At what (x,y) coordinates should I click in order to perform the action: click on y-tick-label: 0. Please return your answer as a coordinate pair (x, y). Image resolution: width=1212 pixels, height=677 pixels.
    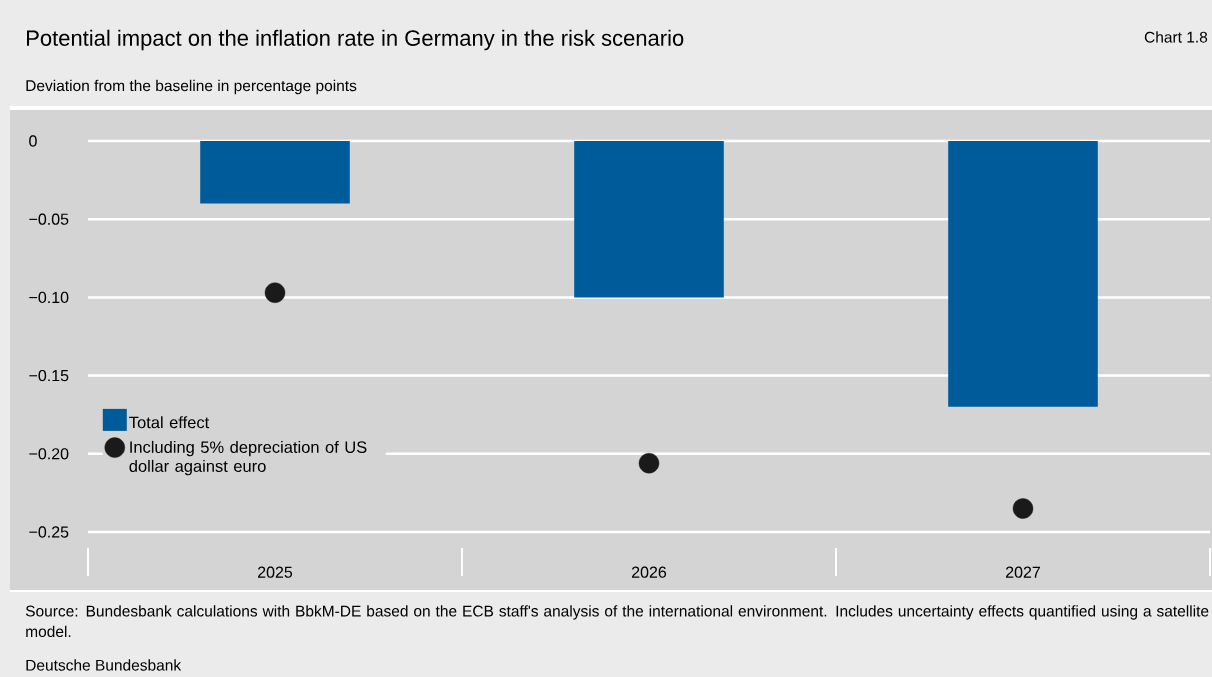
    Looking at the image, I should click on (33, 141).